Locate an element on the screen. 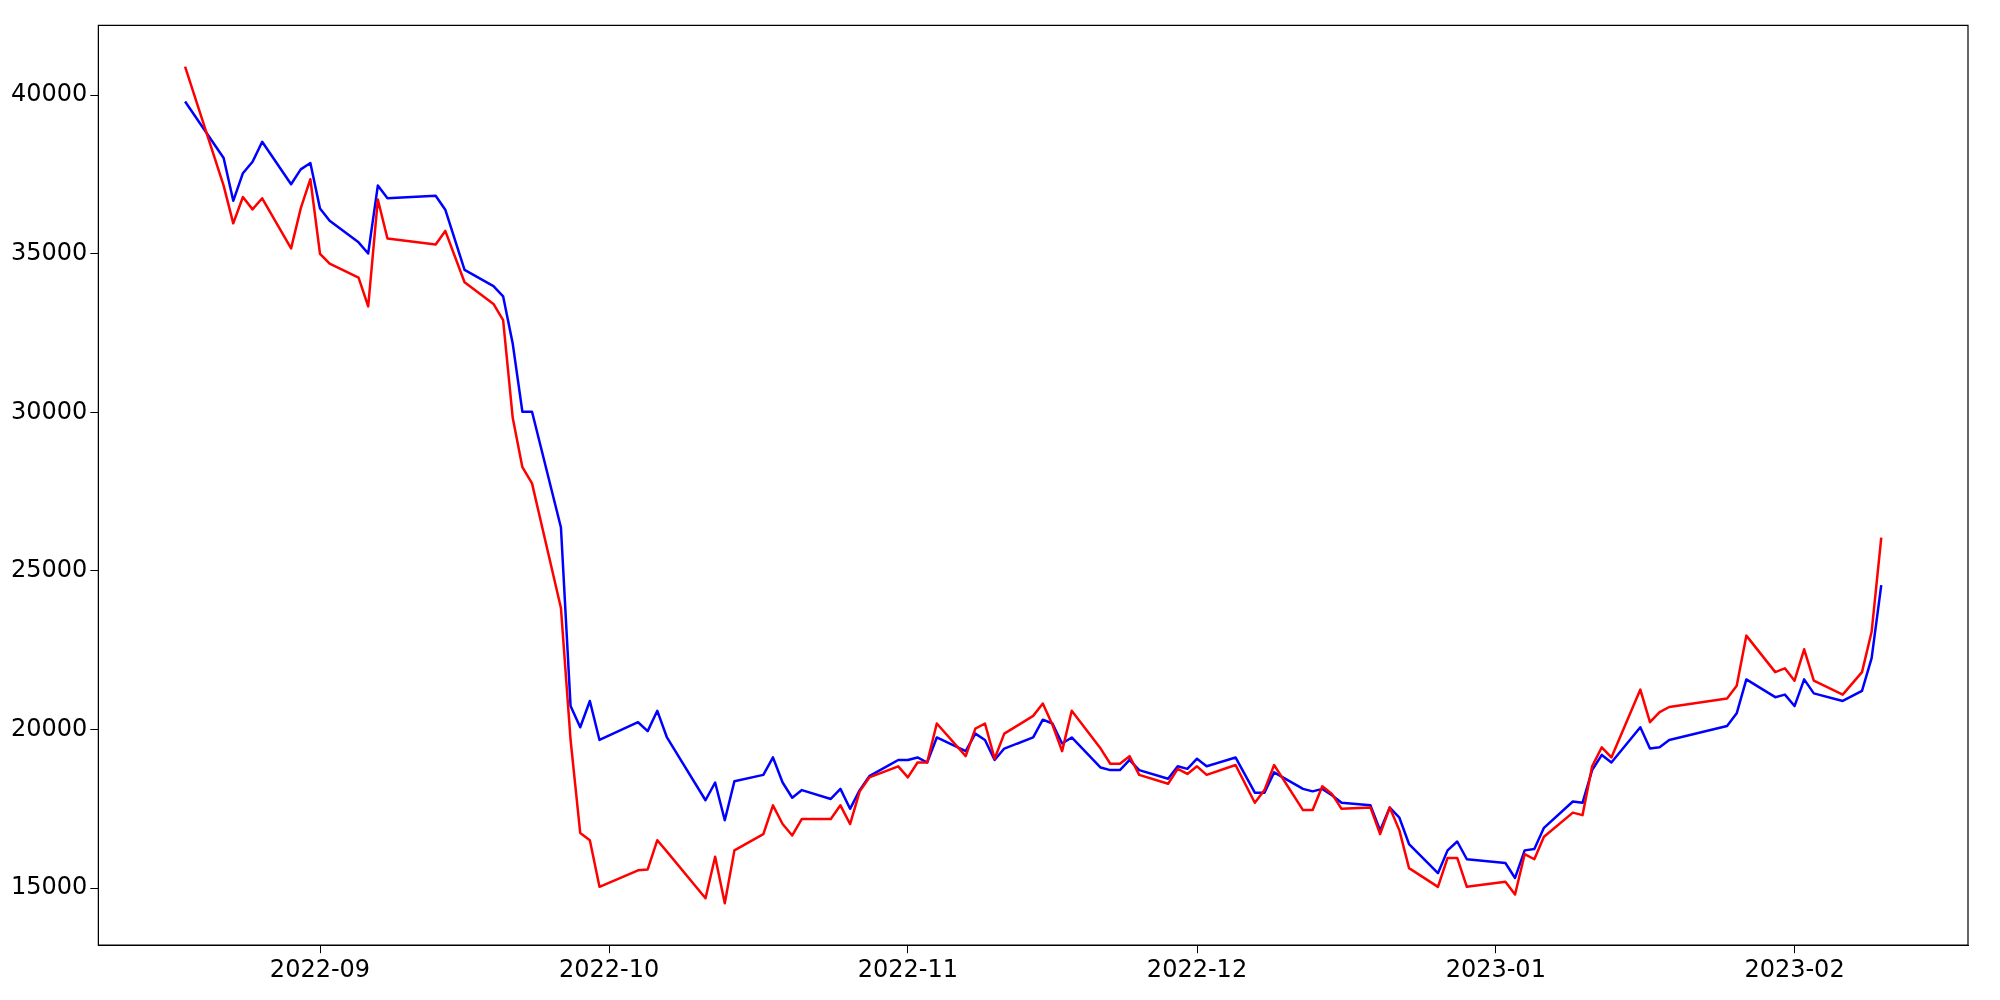  y-tick-label: 25000 is located at coordinates (49, 569).